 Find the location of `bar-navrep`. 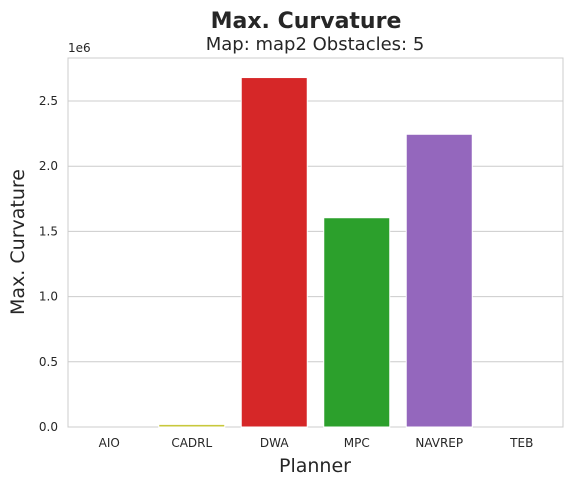

bar-navrep is located at coordinates (439, 280).